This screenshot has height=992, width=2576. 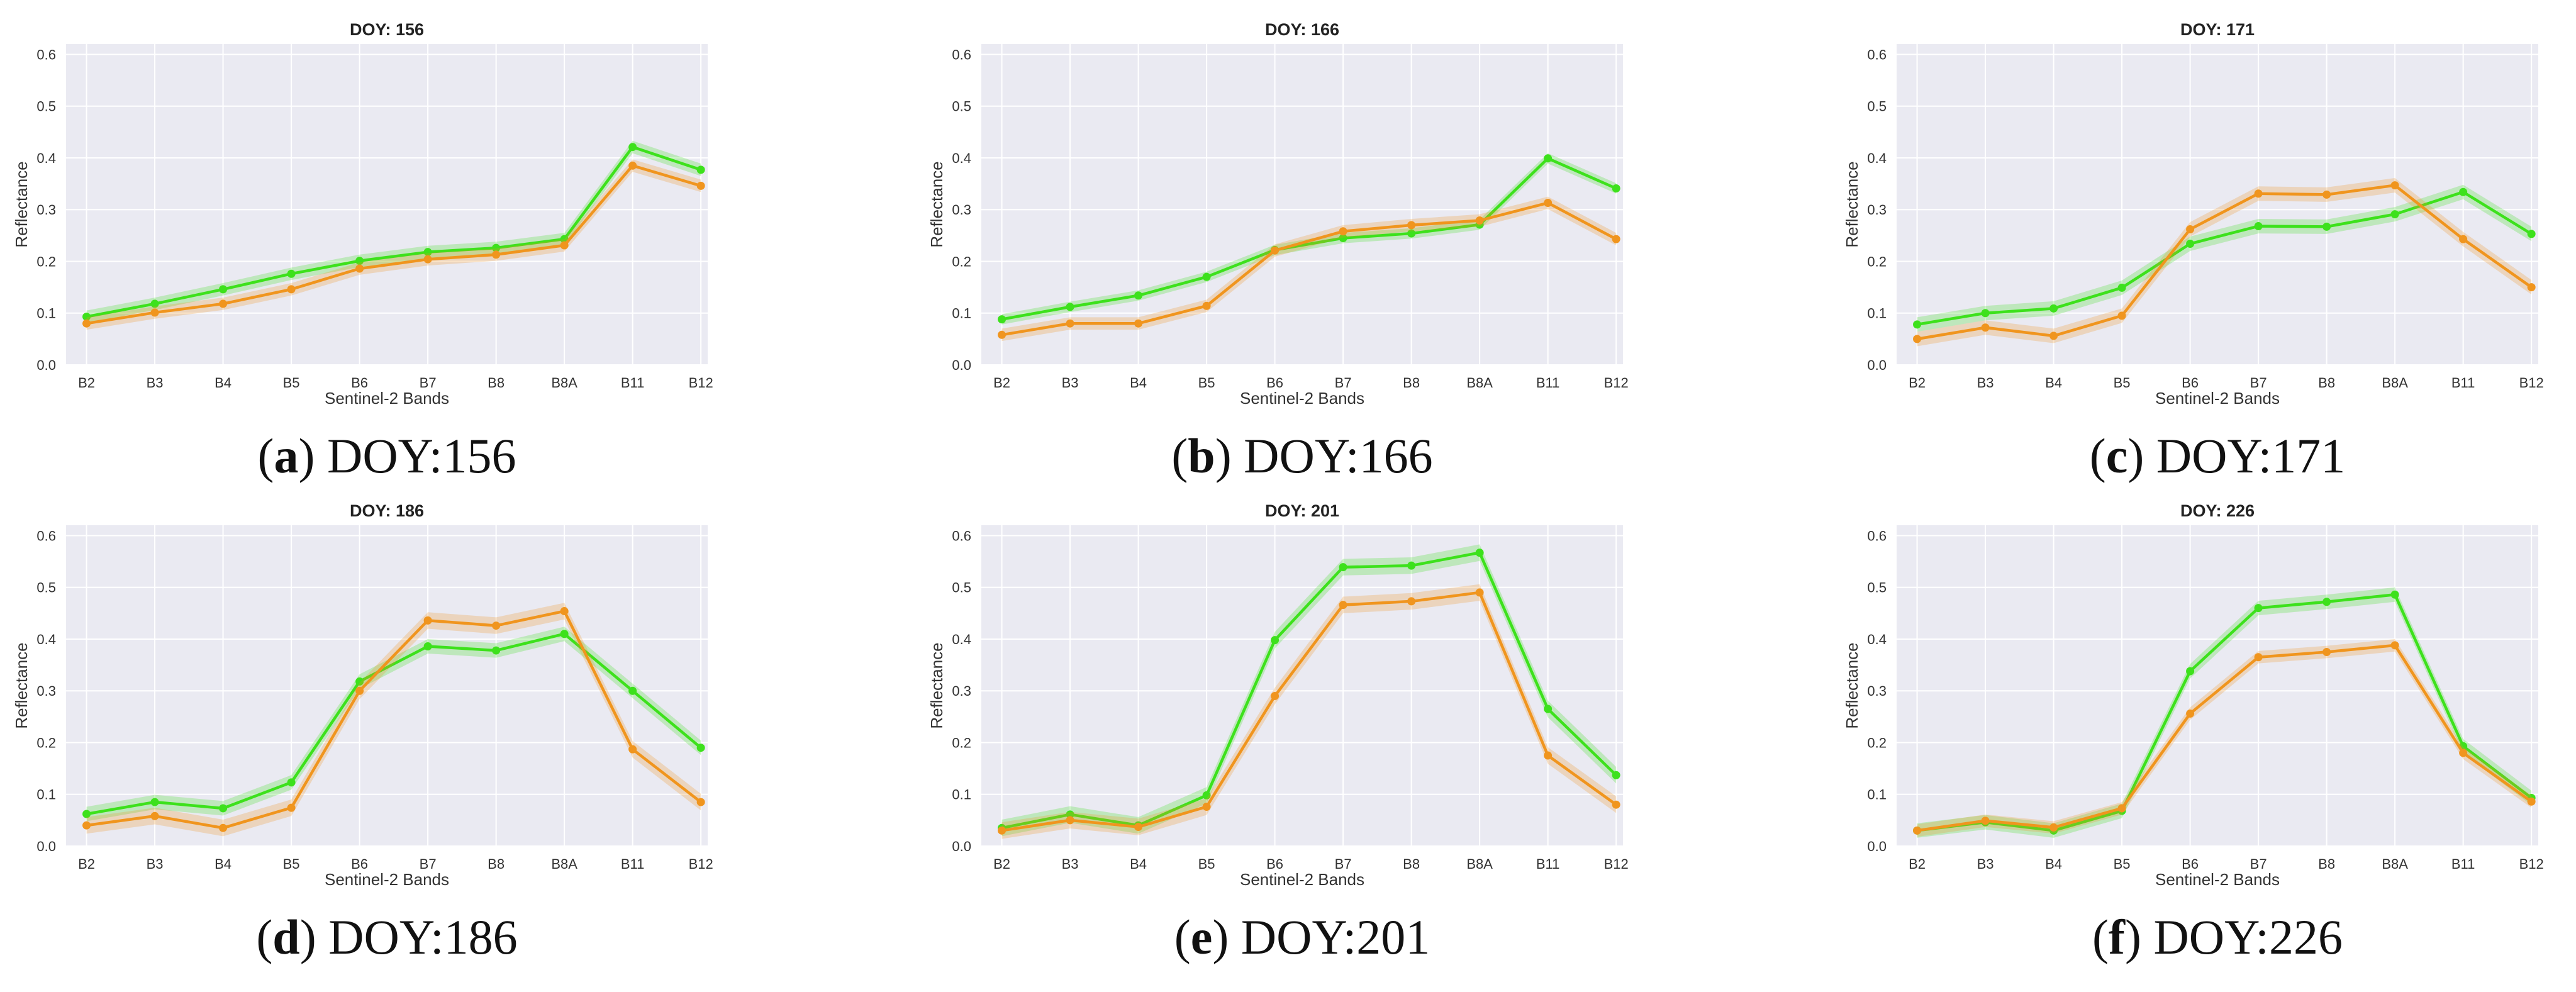 What do you see at coordinates (2251, 455) in the screenshot?
I see `caption-text: DOY:171` at bounding box center [2251, 455].